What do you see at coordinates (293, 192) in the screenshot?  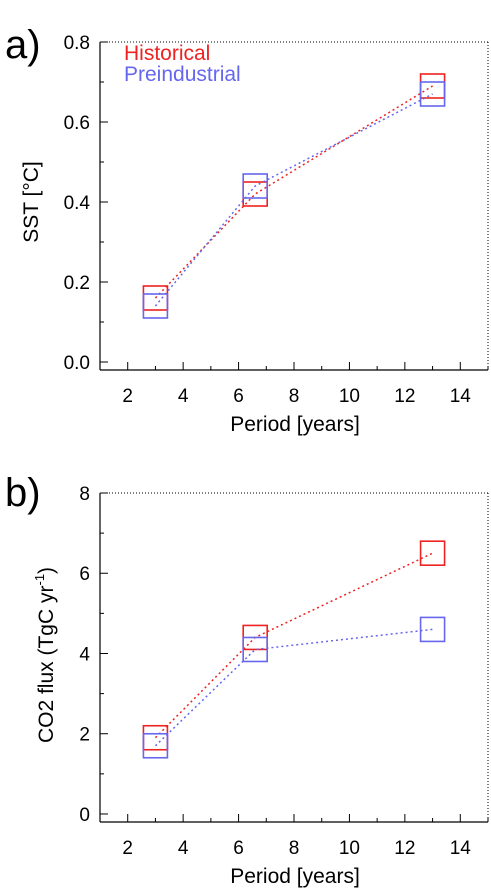 I see `series-line-historical-a` at bounding box center [293, 192].